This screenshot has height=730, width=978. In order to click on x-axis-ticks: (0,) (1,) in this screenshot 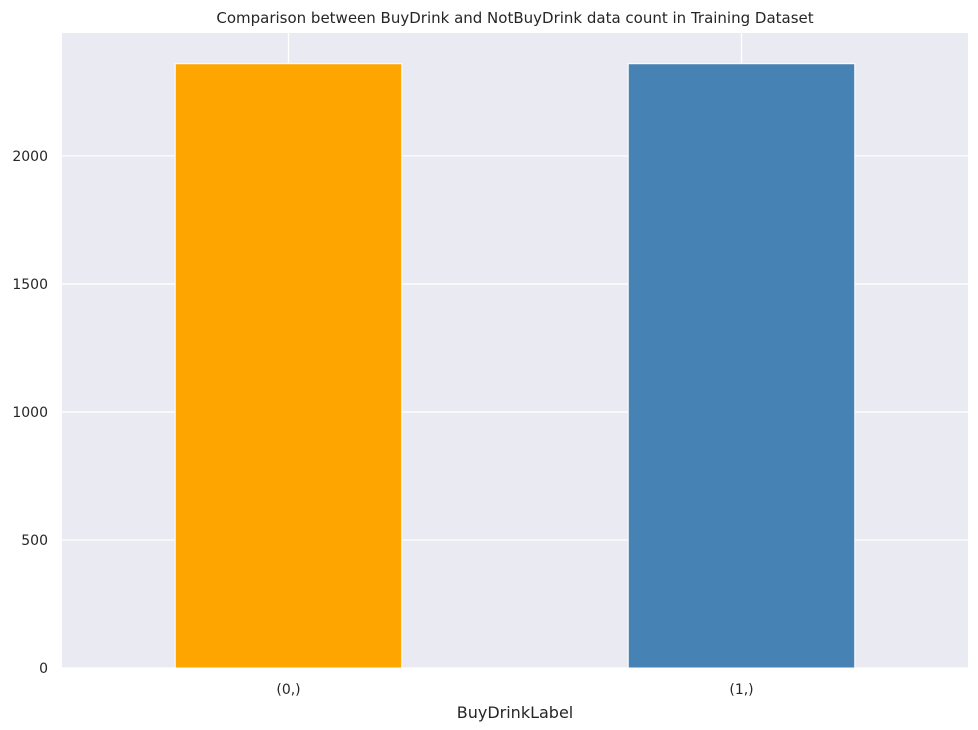, I will do `click(514, 690)`.